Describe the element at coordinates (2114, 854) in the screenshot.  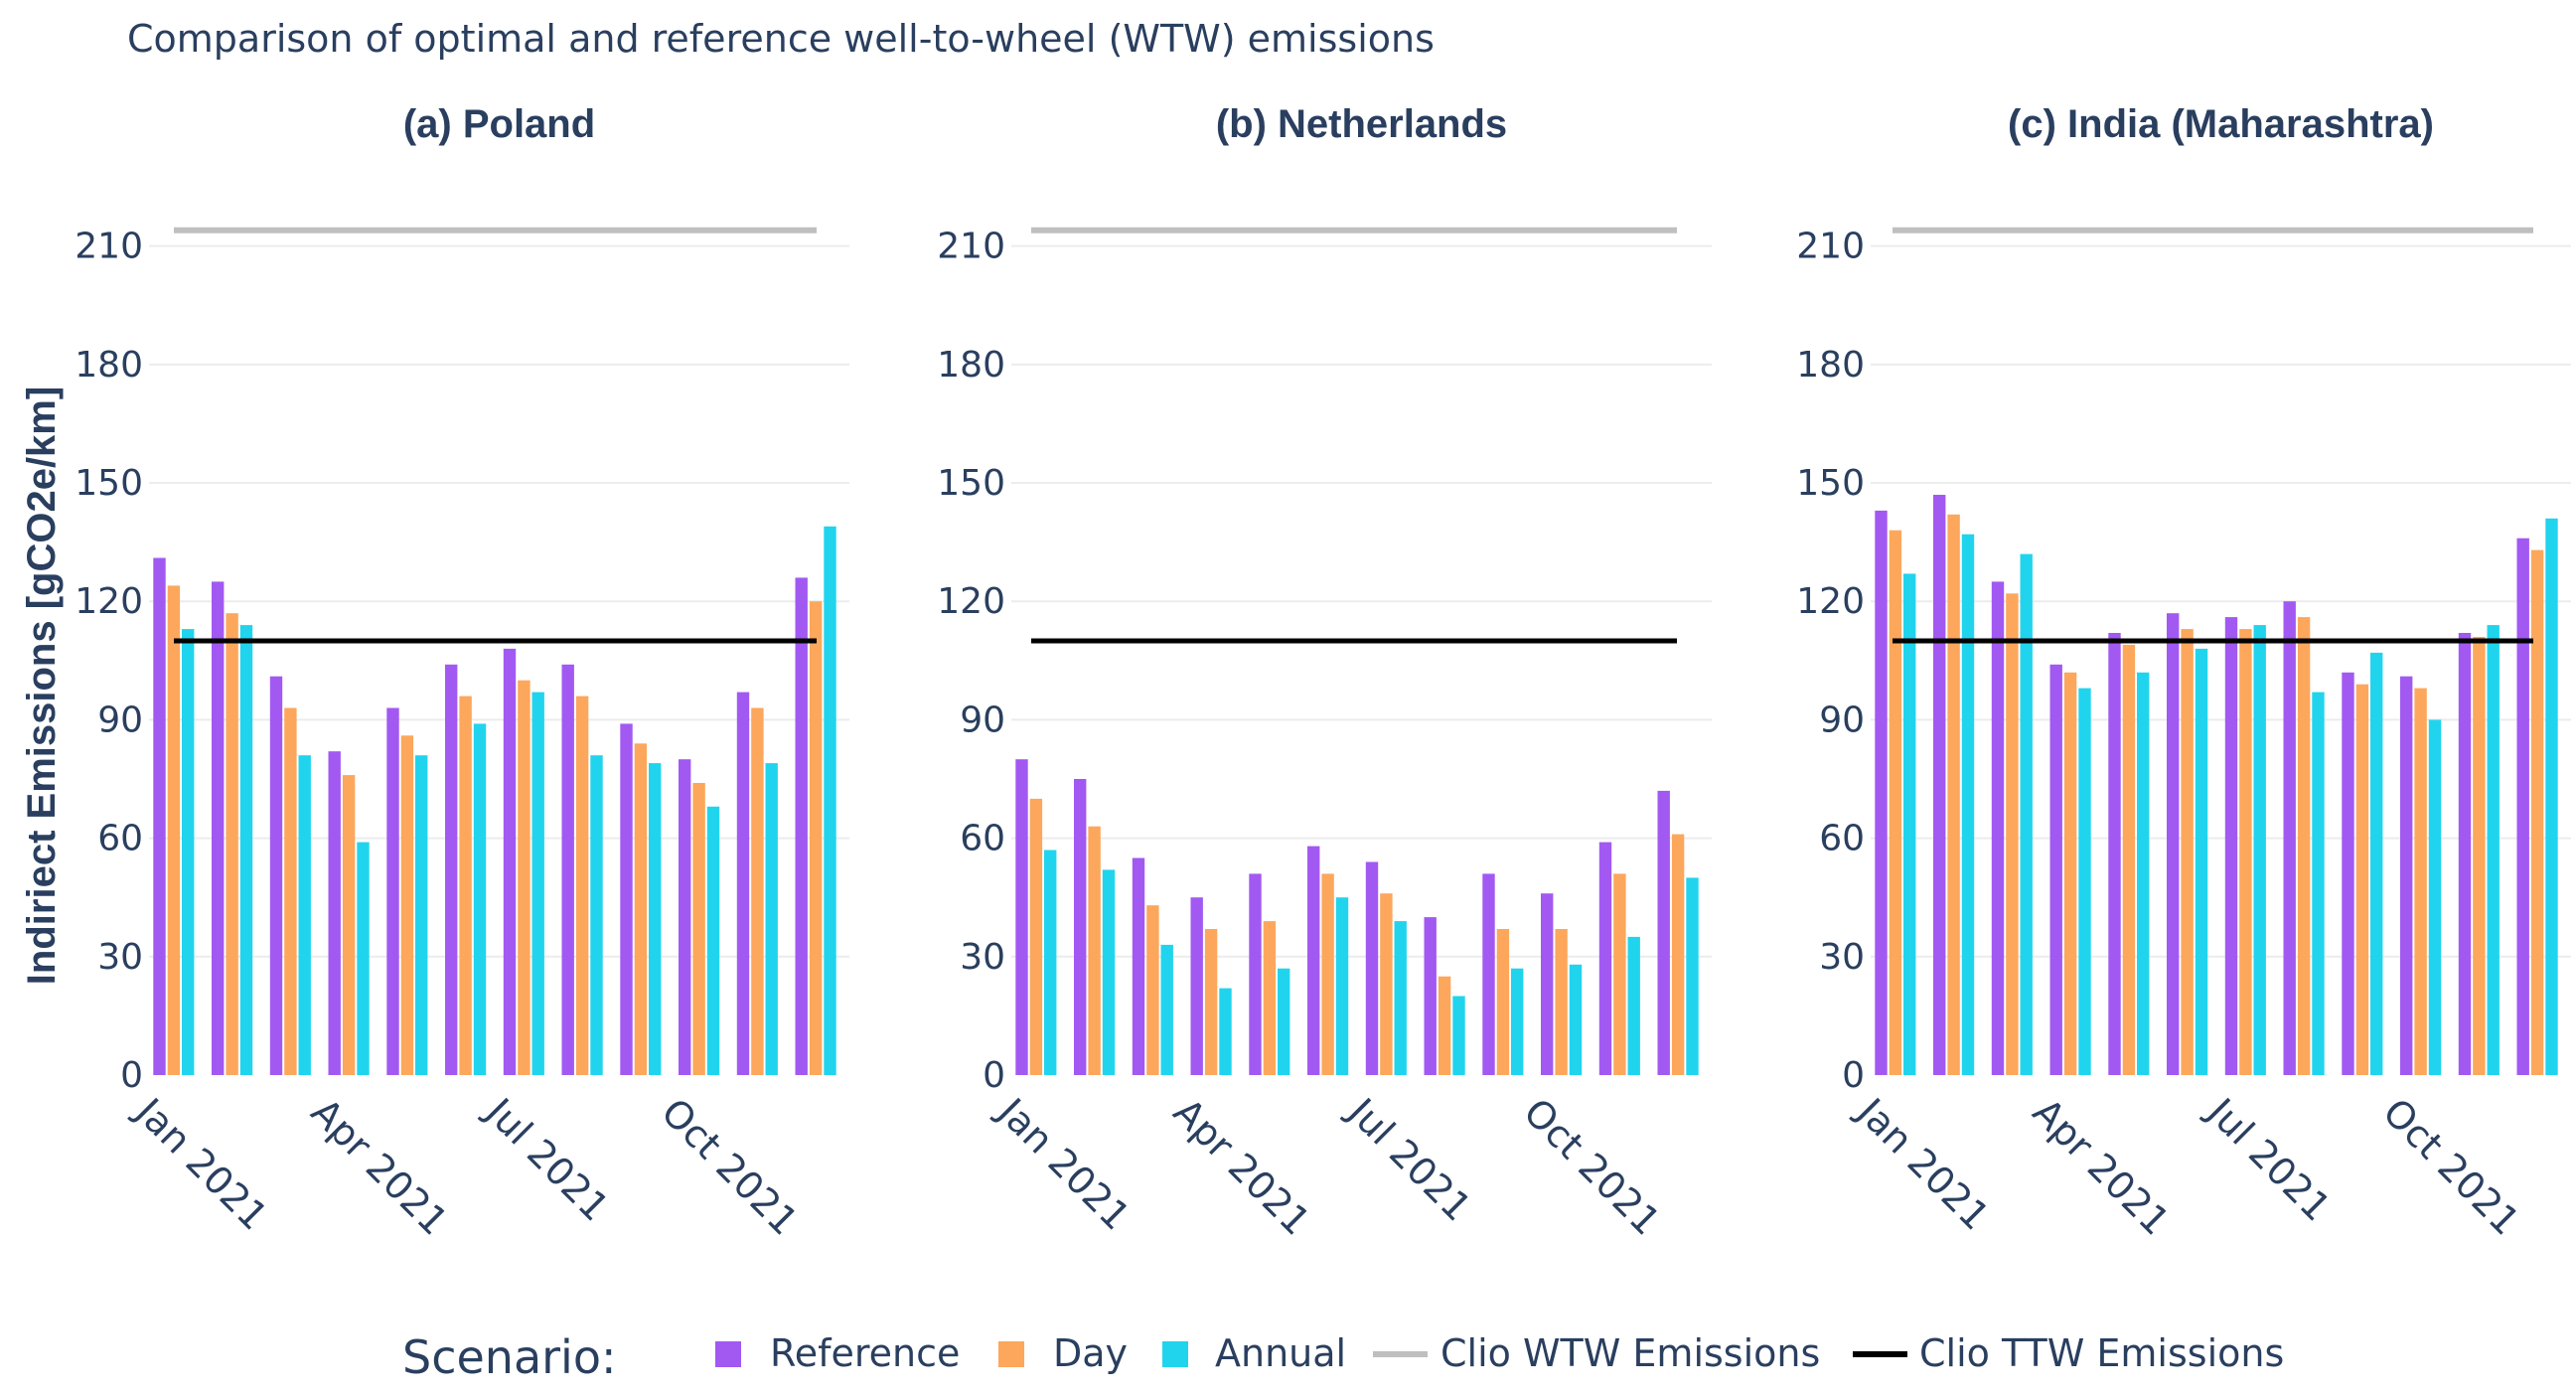
I see `bar-reference-may` at that location.